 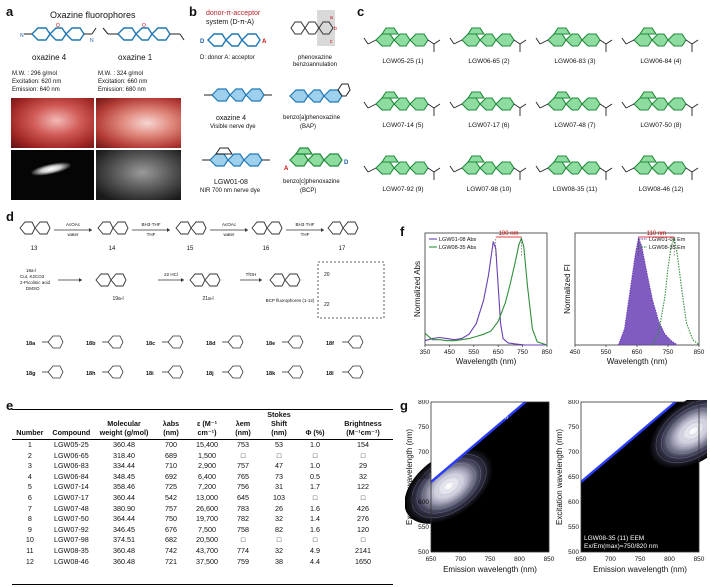 What do you see at coordinates (171, 561) in the screenshot?
I see `table-cell: 721` at bounding box center [171, 561].